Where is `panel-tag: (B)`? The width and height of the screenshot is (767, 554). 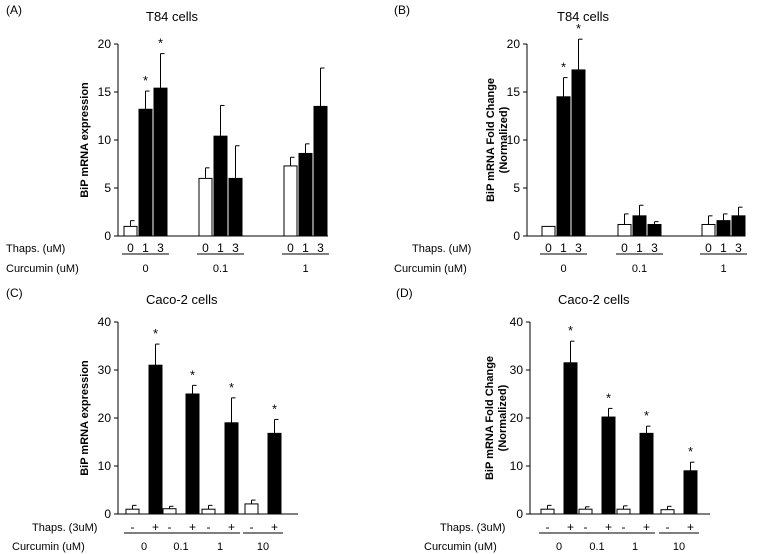
panel-tag: (B) is located at coordinates (402, 10).